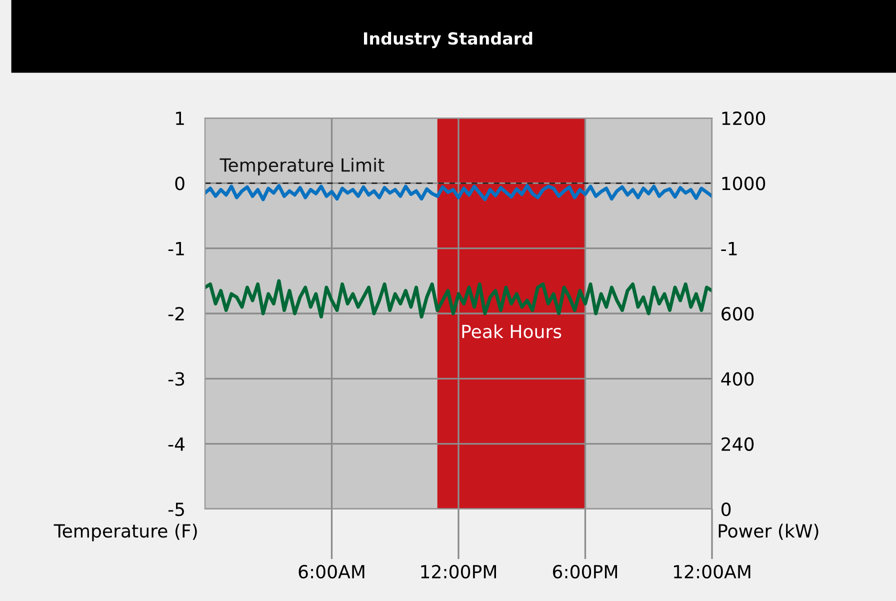 This screenshot has width=896, height=601. What do you see at coordinates (180, 118) in the screenshot?
I see `y-tick-label: 1` at bounding box center [180, 118].